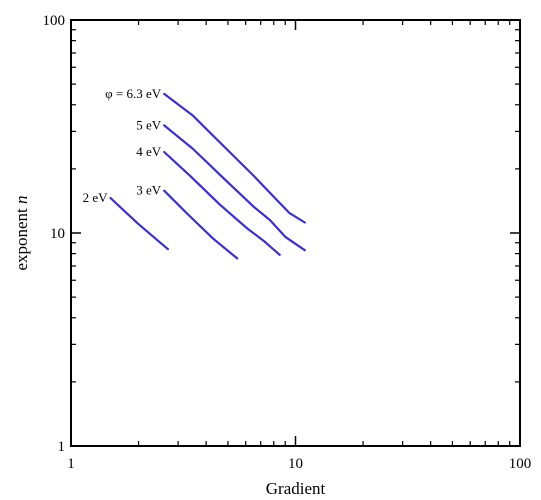 This screenshot has height=500, width=541. I want to click on y-axis-label-variable: n, so click(21, 199).